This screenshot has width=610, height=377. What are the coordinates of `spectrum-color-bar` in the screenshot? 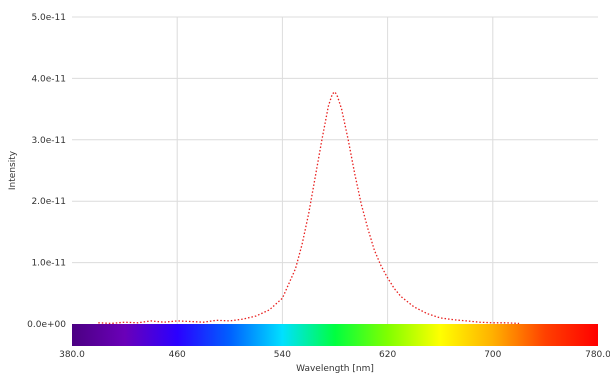 It's located at (335, 335).